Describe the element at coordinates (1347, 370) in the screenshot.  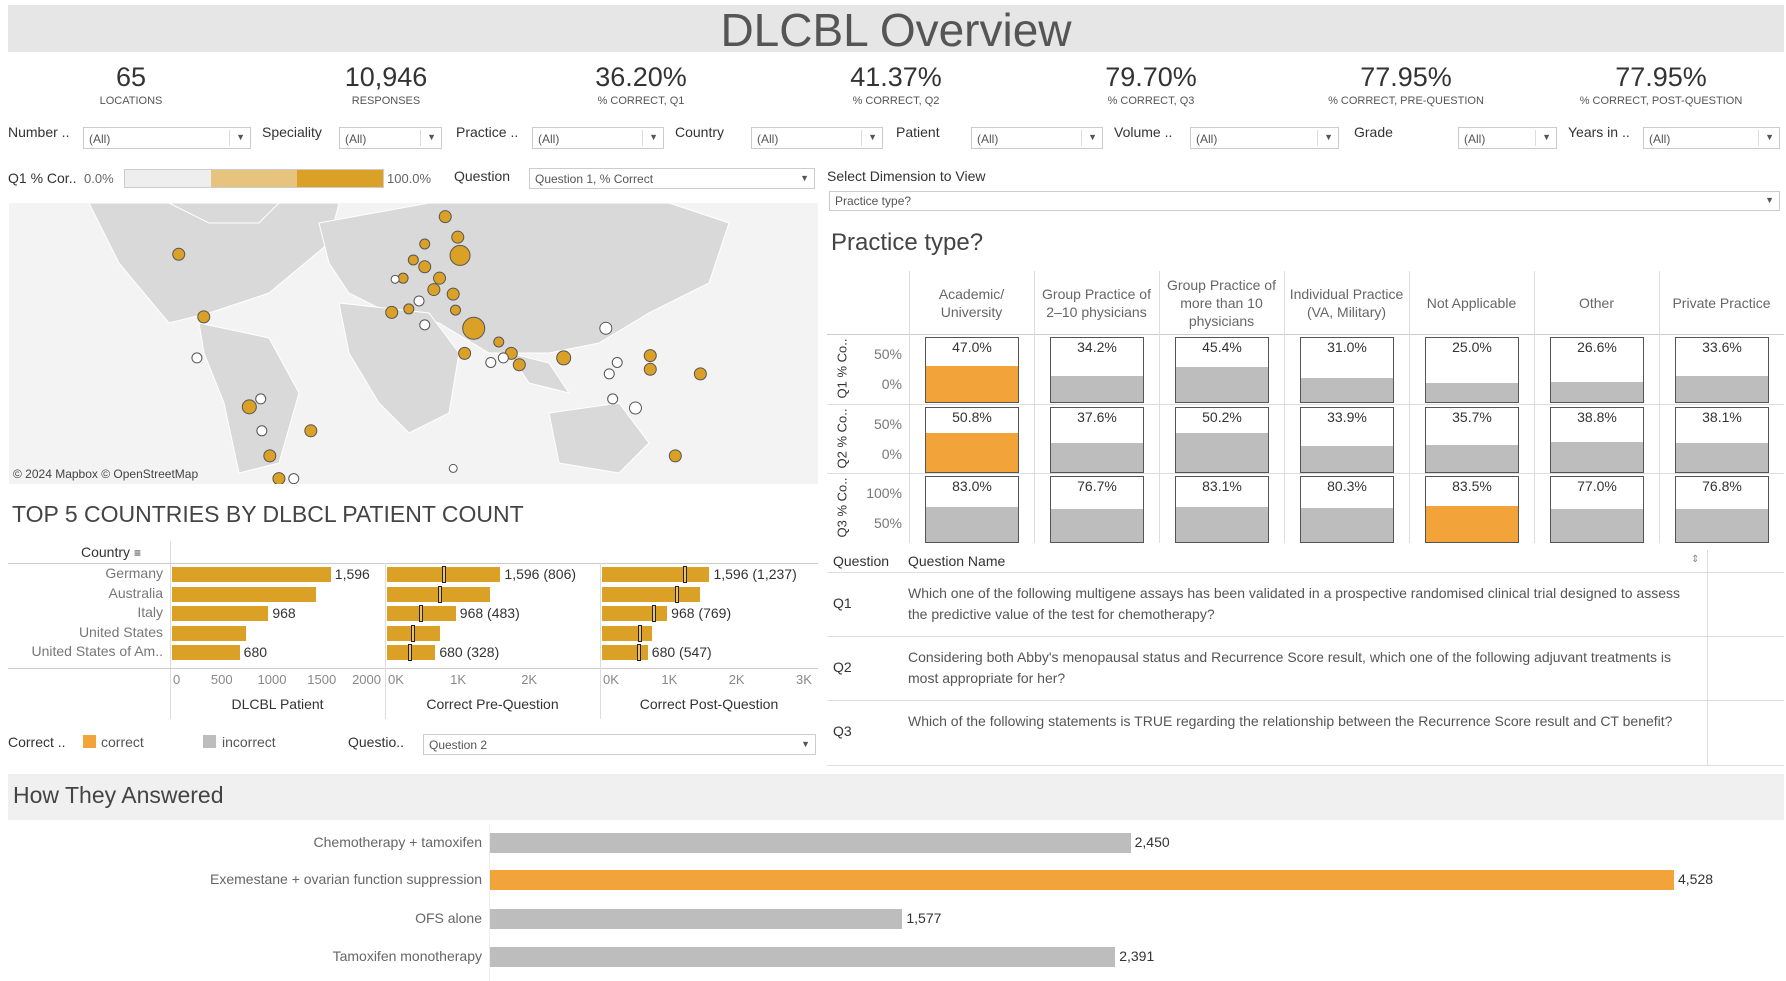
I see `practice-cell: 31.0%` at that location.